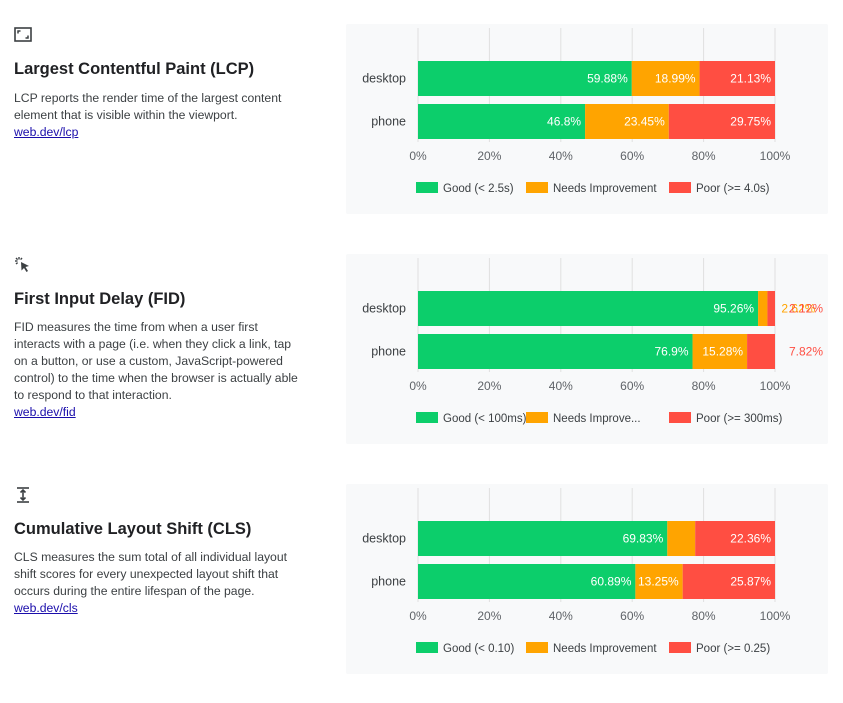 The height and width of the screenshot is (703, 843). I want to click on expand-frame-icon, so click(23, 35).